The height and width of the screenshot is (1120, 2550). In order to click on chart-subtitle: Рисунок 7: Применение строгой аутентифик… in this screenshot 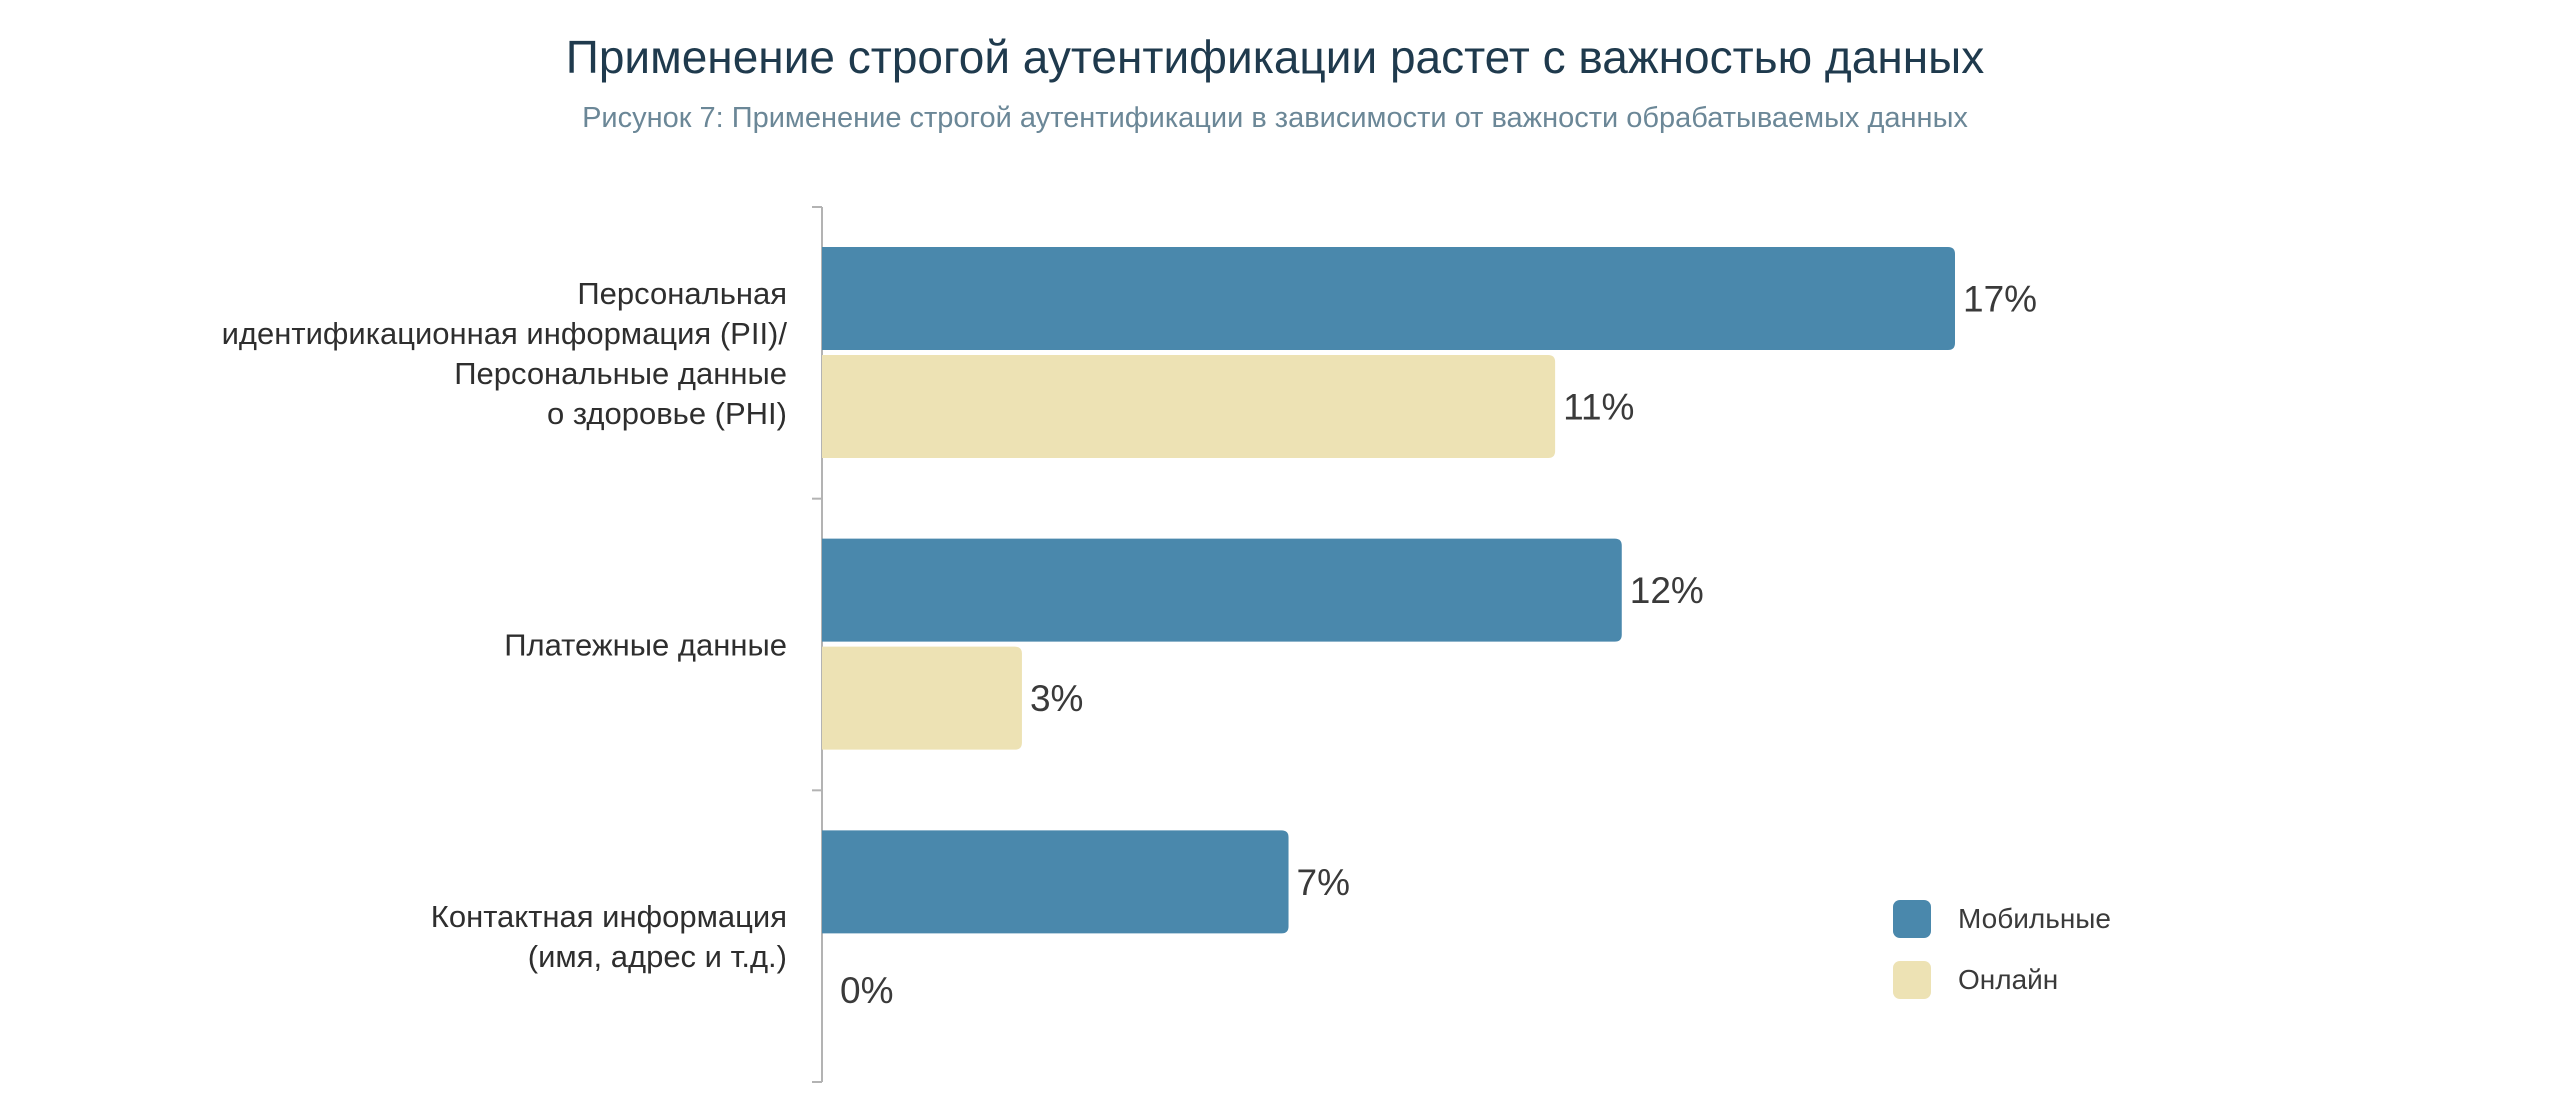, I will do `click(1275, 118)`.